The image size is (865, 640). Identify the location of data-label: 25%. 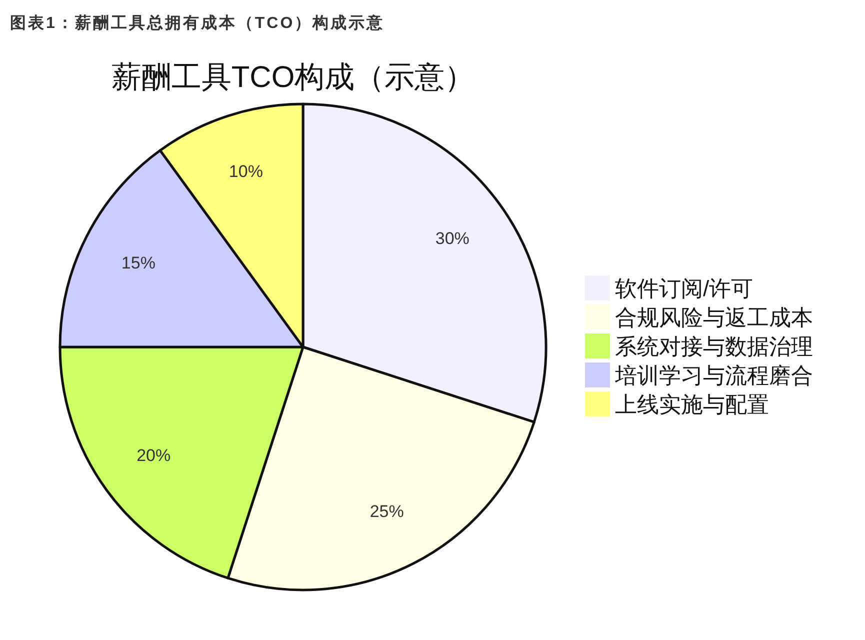
(387, 512).